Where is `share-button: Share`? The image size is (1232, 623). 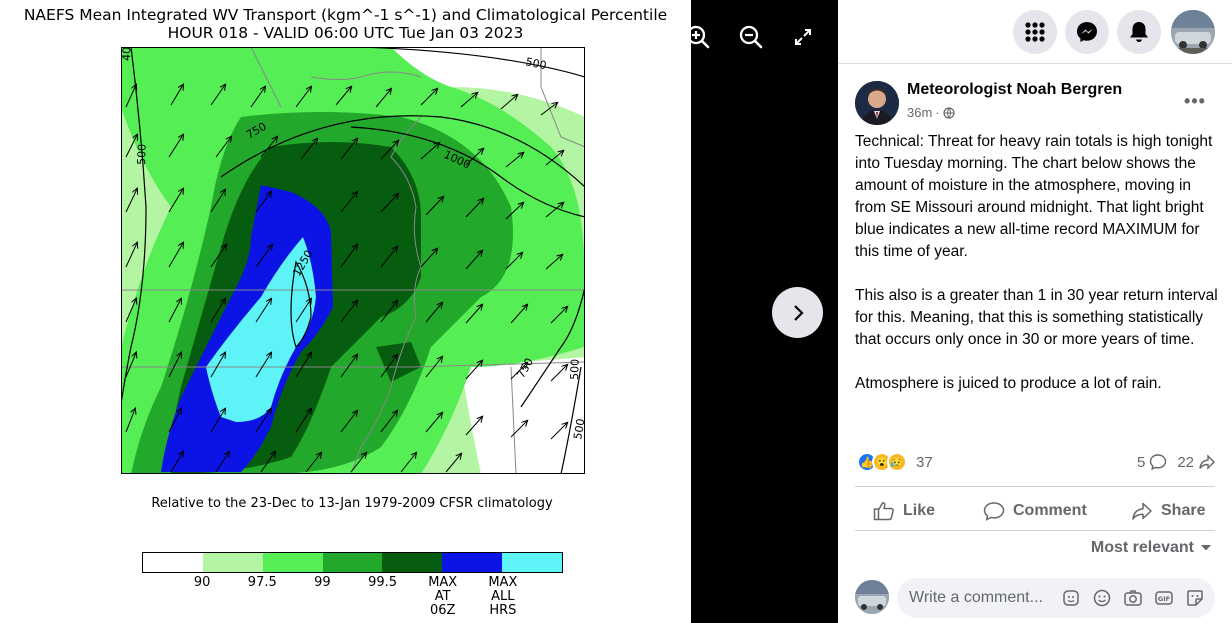 share-button: Share is located at coordinates (1168, 511).